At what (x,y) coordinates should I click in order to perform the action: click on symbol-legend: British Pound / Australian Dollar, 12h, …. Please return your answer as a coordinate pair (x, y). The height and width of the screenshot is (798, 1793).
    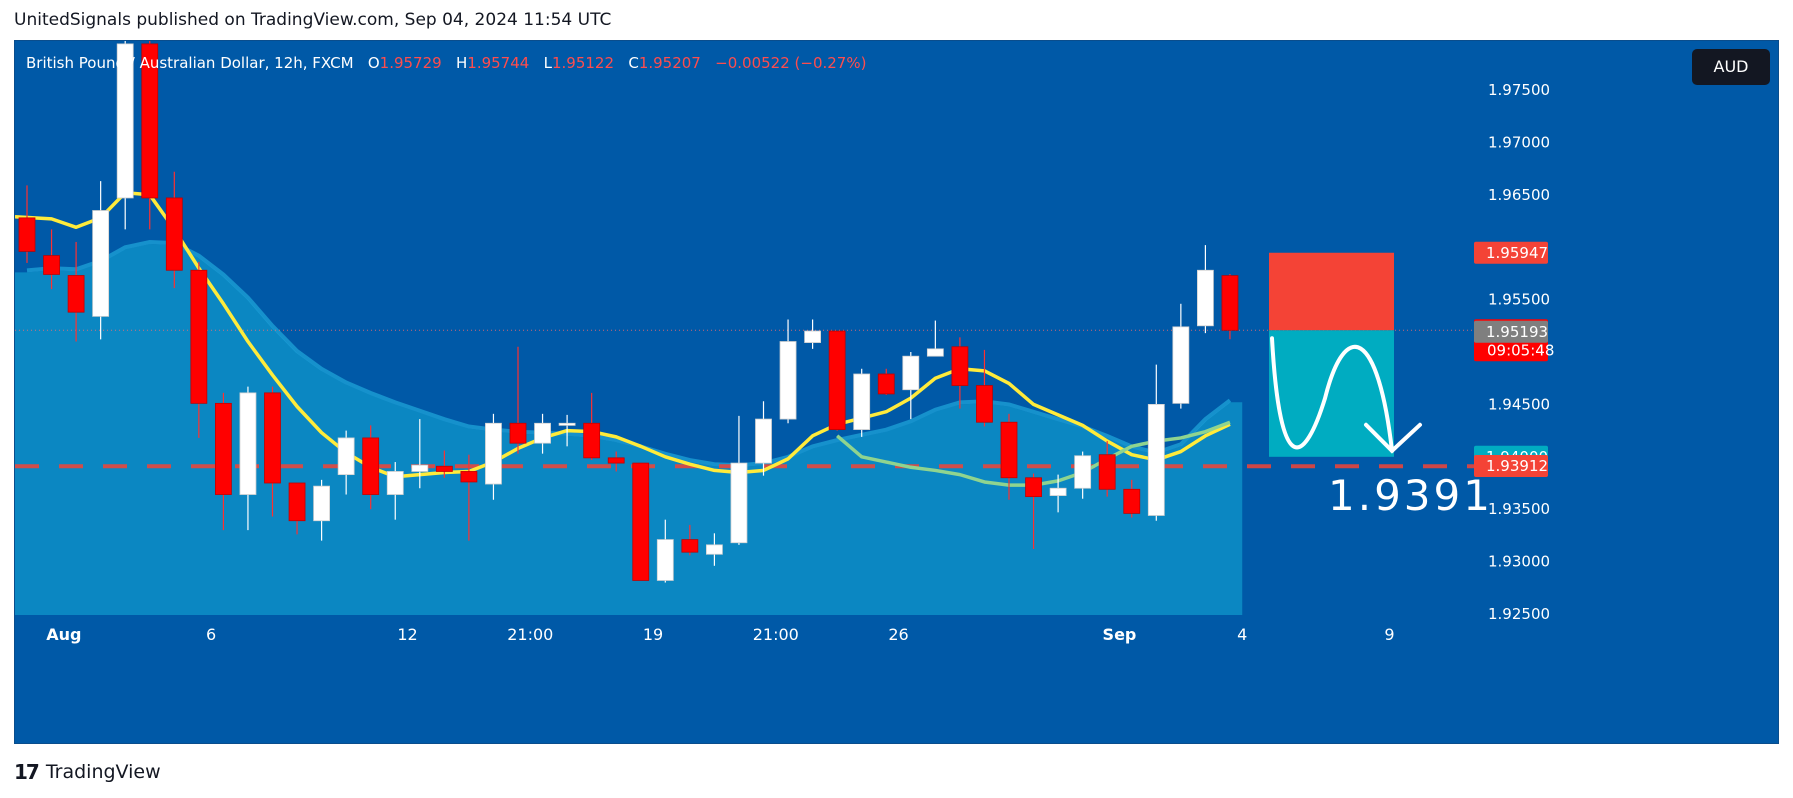
    Looking at the image, I should click on (446, 63).